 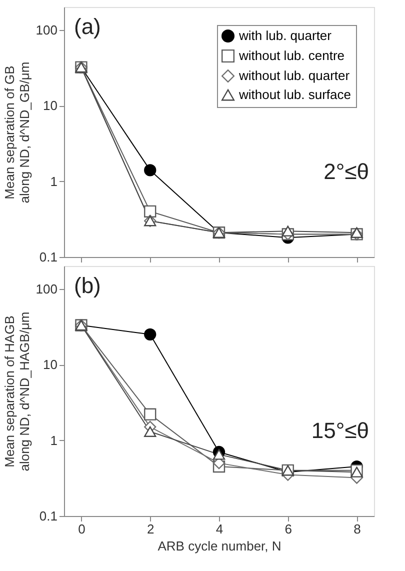 What do you see at coordinates (294, 75) in the screenshot?
I see `legend-label: without lub. quarter` at bounding box center [294, 75].